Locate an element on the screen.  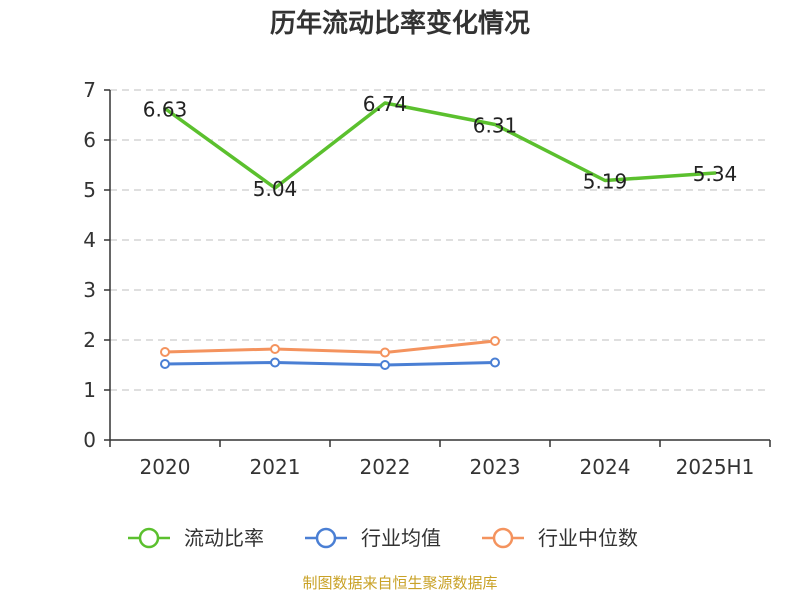
legend: 流动比率 行业均值 行业中位数 is located at coordinates (383, 538).